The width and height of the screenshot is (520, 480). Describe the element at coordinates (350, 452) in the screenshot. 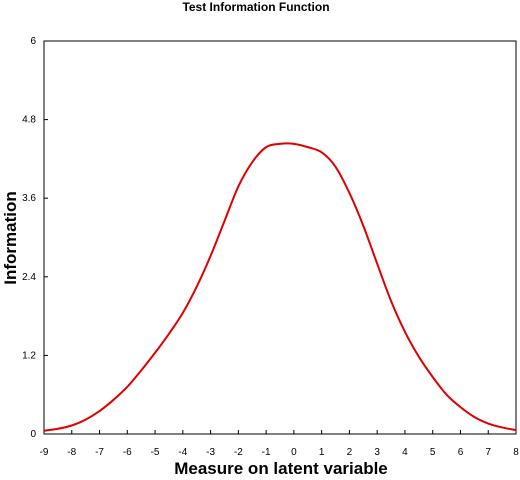

I see `x-tick-label: 2` at that location.